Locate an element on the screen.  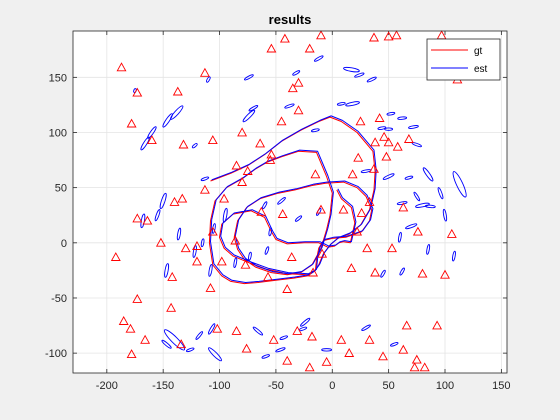
x-tick-label: -150 is located at coordinates (163, 386).